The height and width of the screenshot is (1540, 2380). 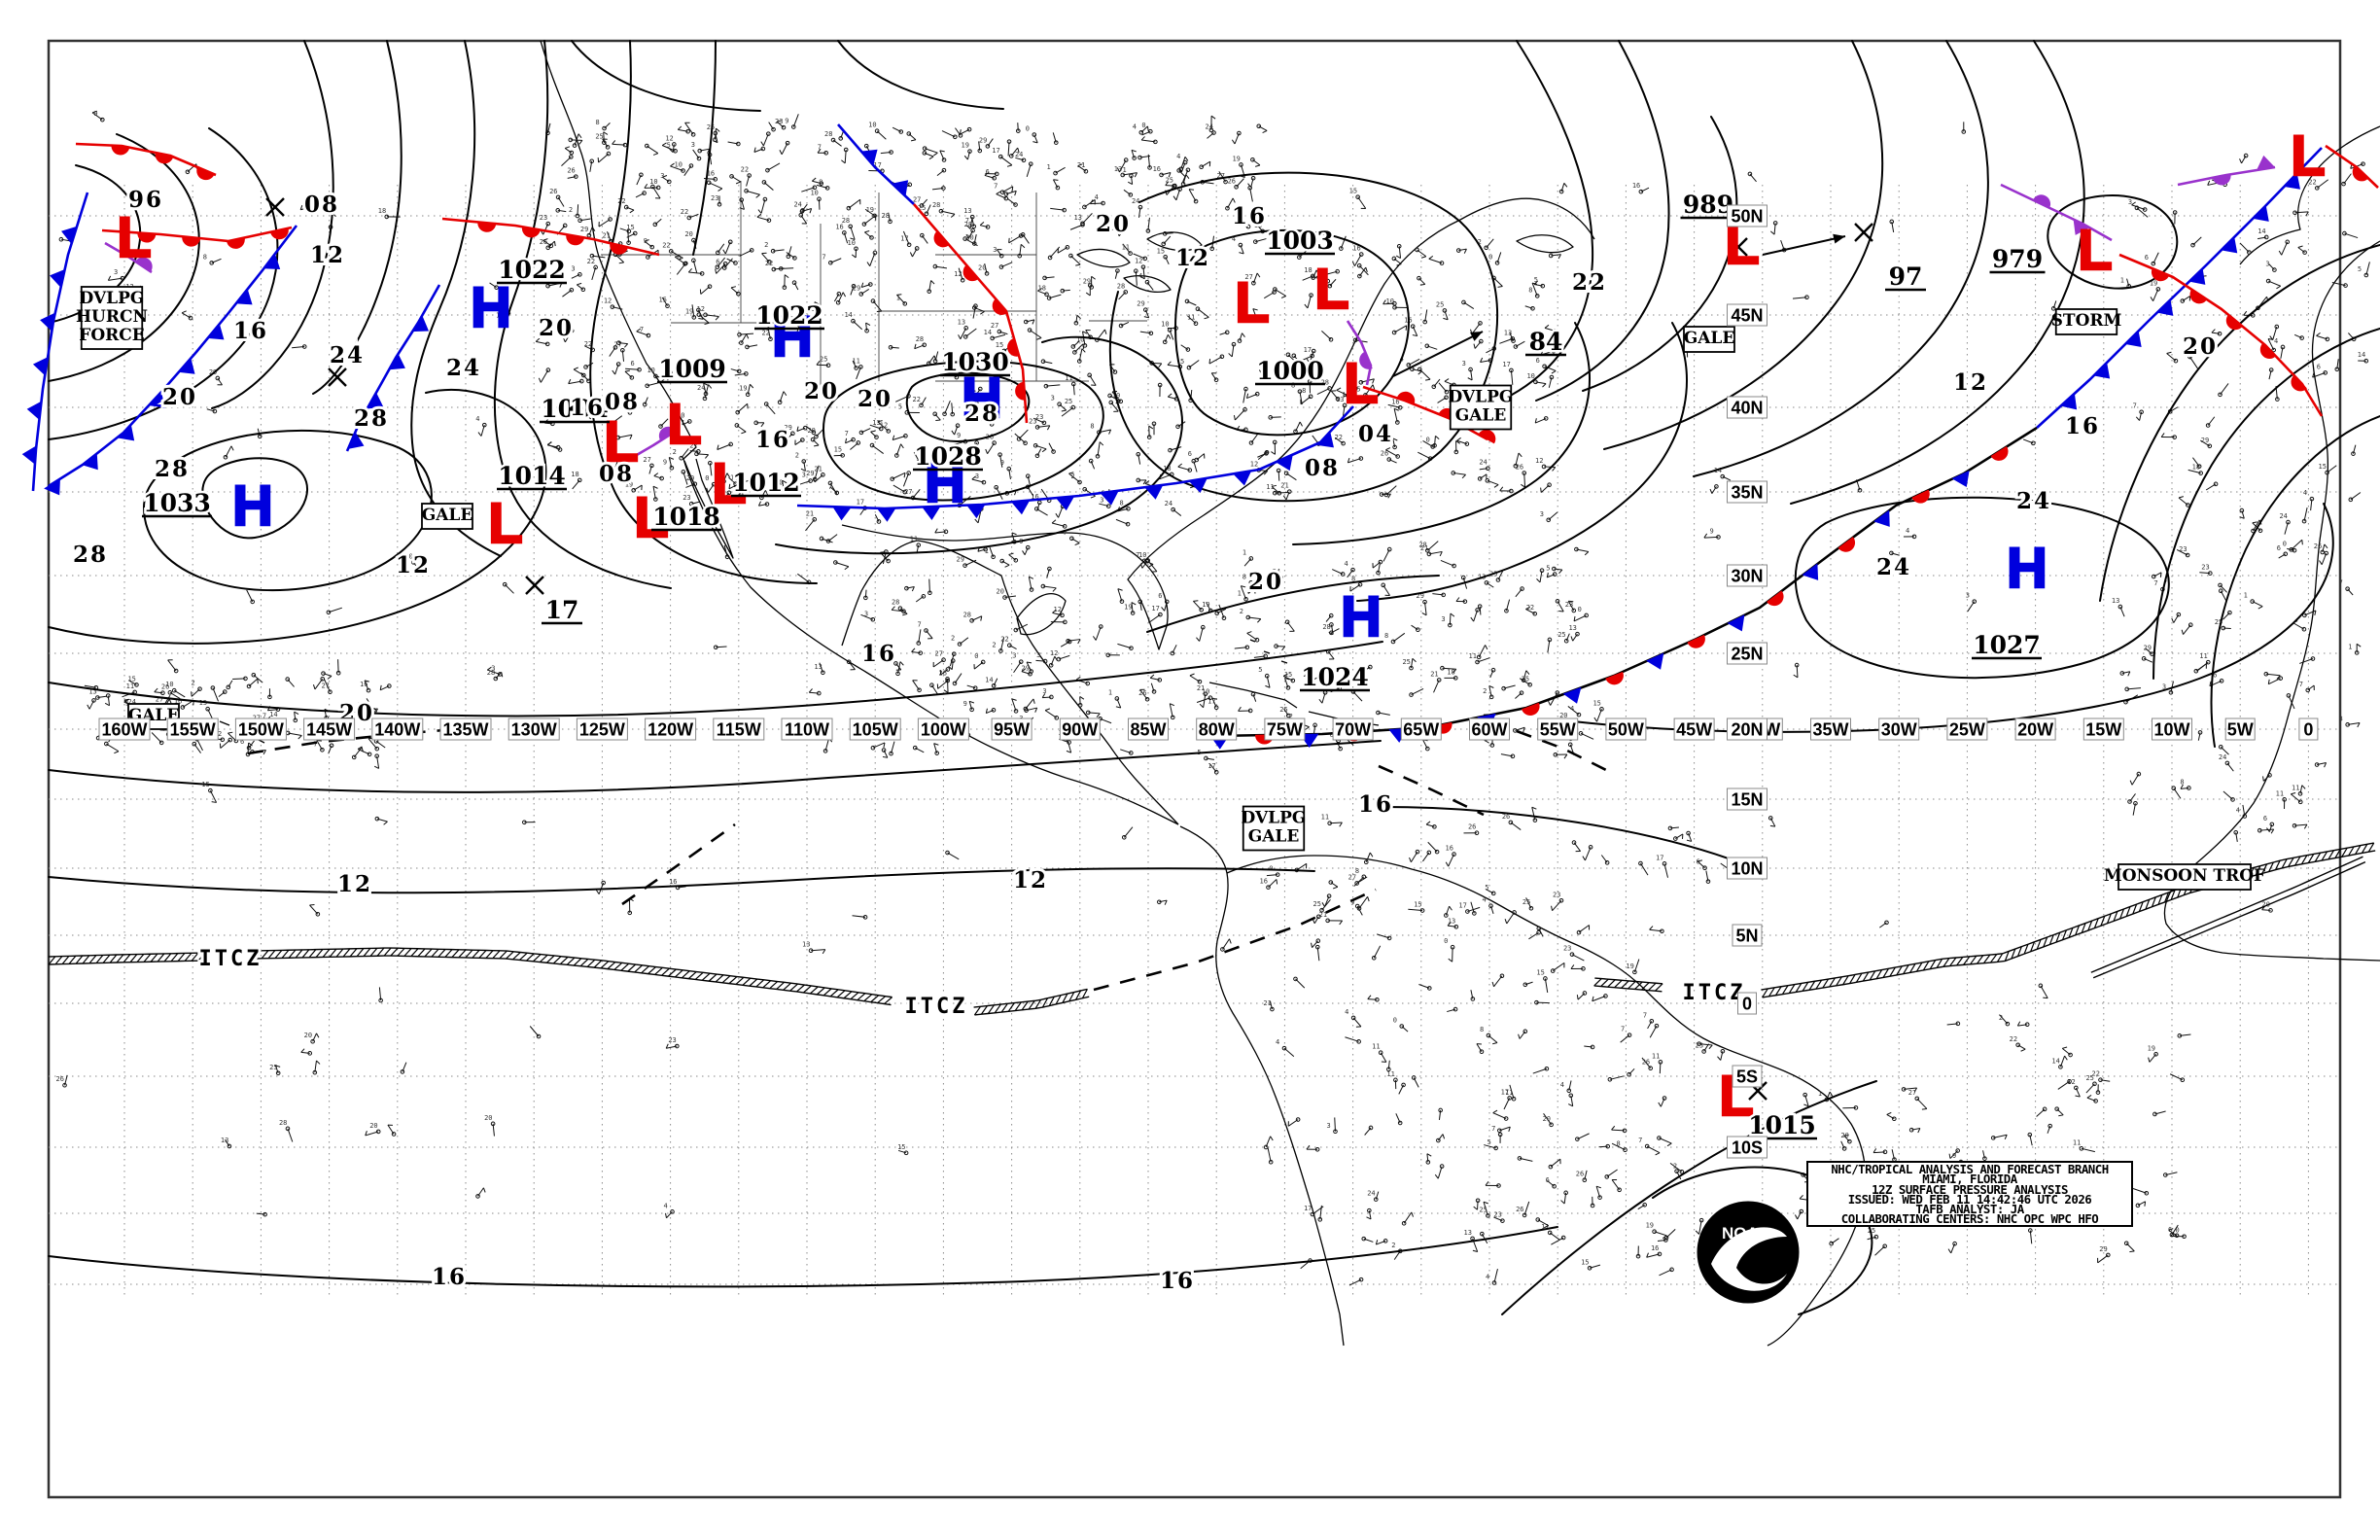 What do you see at coordinates (308, 1035) in the screenshot?
I see `station-value: 20` at bounding box center [308, 1035].